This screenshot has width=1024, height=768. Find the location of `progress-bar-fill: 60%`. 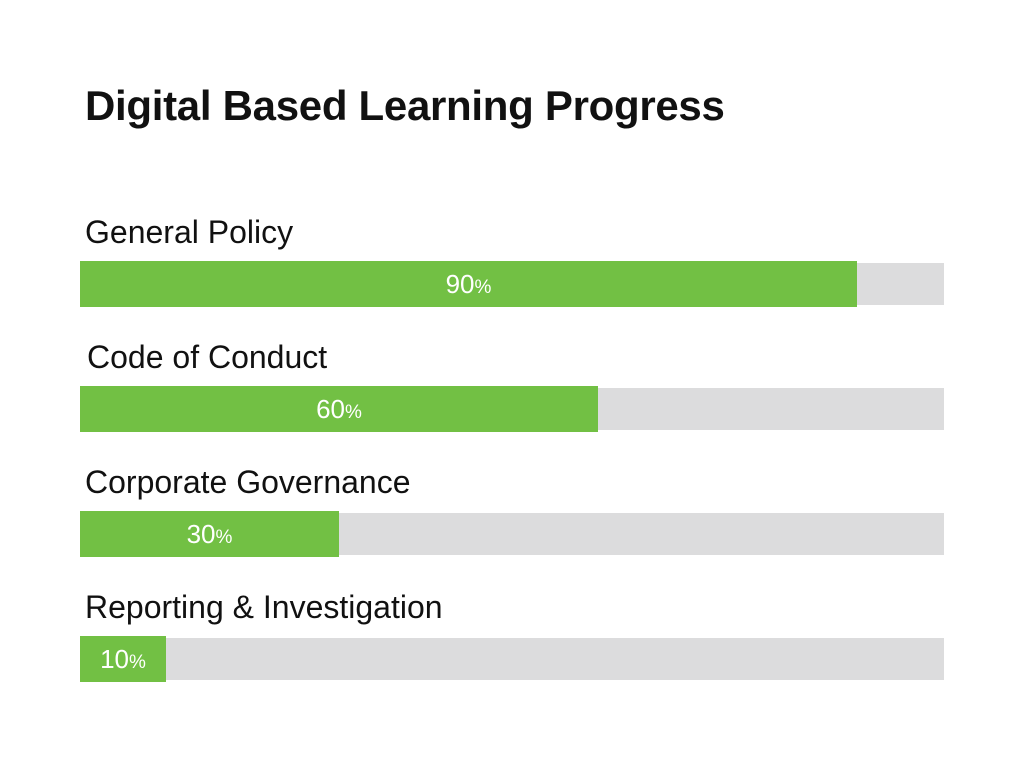

progress-bar-fill: 60% is located at coordinates (339, 409).